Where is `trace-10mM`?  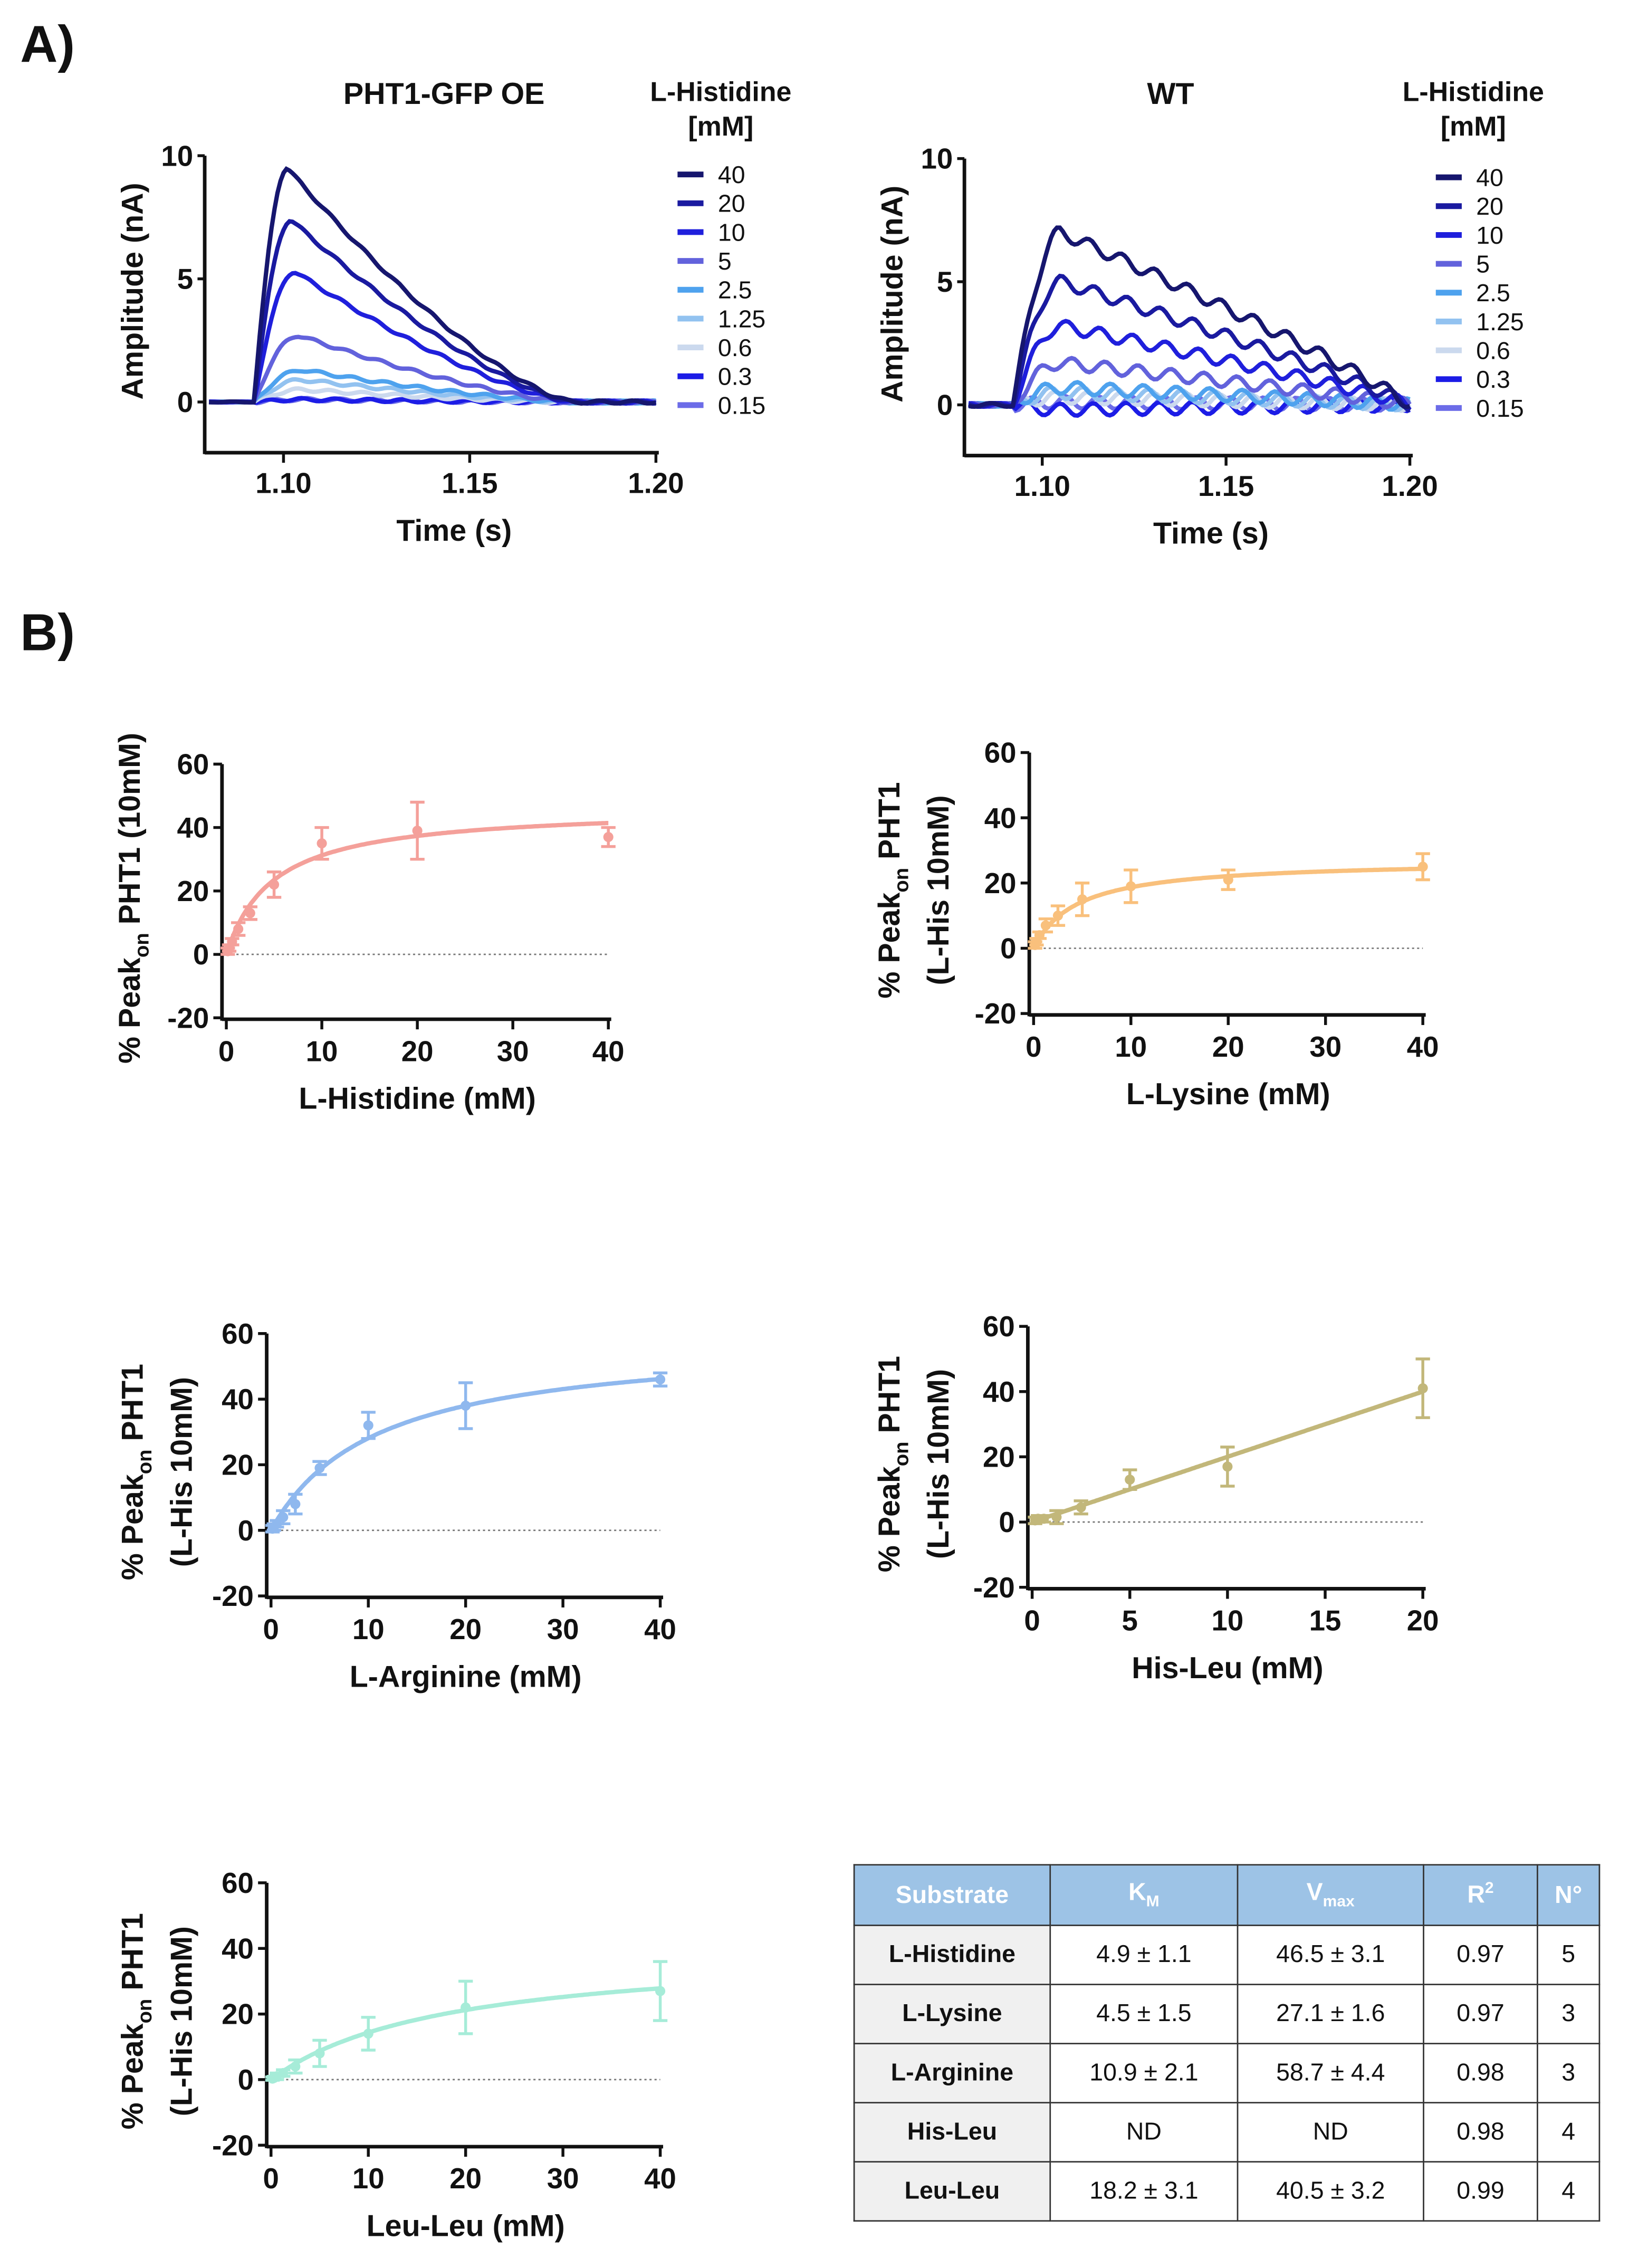 trace-10mM is located at coordinates (1190, 365).